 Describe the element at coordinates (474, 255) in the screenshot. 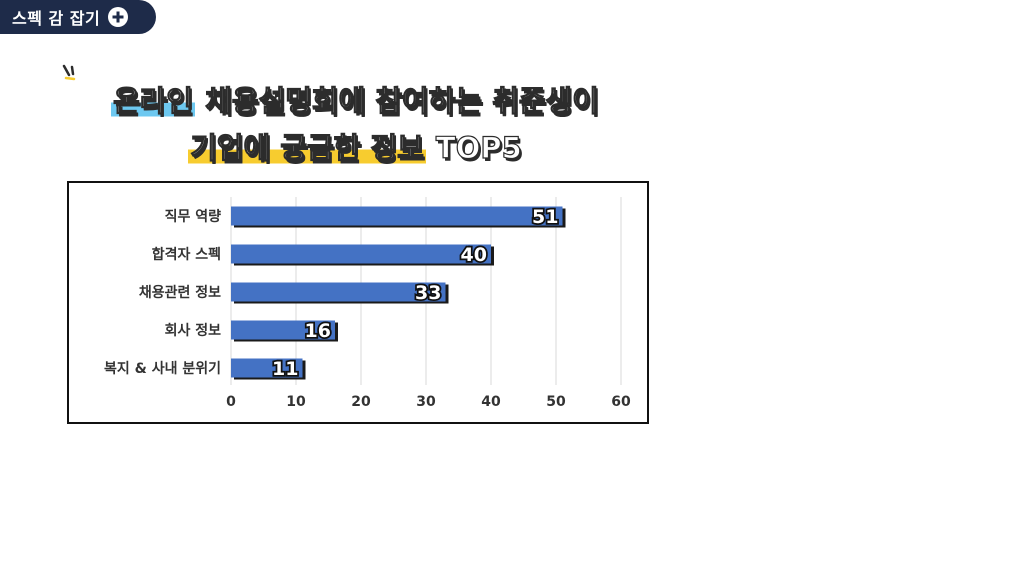

I see `data-label: 40` at that location.